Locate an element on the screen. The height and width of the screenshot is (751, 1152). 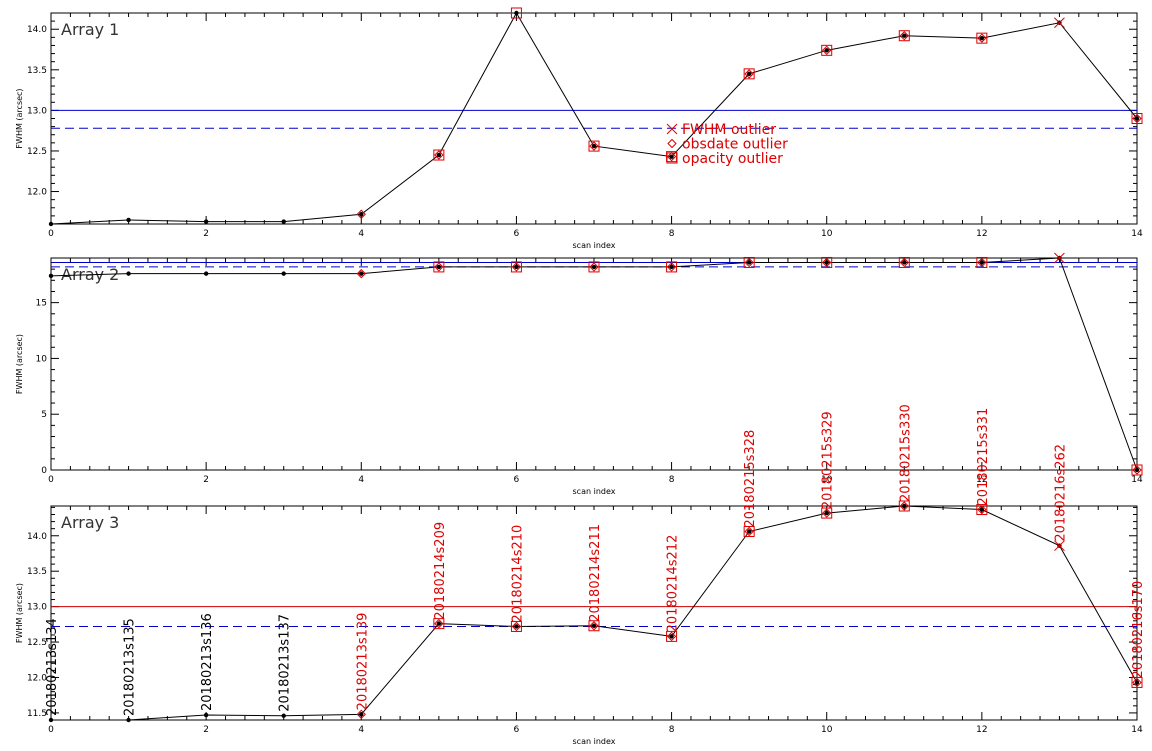
y-tick-label: 15 is located at coordinates (41, 304).